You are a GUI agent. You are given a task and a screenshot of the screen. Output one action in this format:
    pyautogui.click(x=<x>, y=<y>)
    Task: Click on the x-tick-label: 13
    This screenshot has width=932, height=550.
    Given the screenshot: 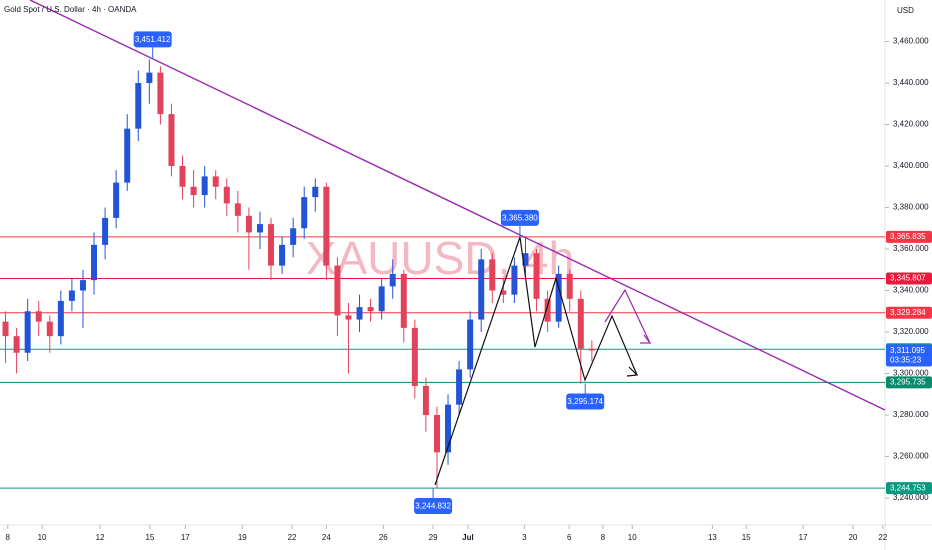 What is the action you would take?
    pyautogui.click(x=712, y=537)
    